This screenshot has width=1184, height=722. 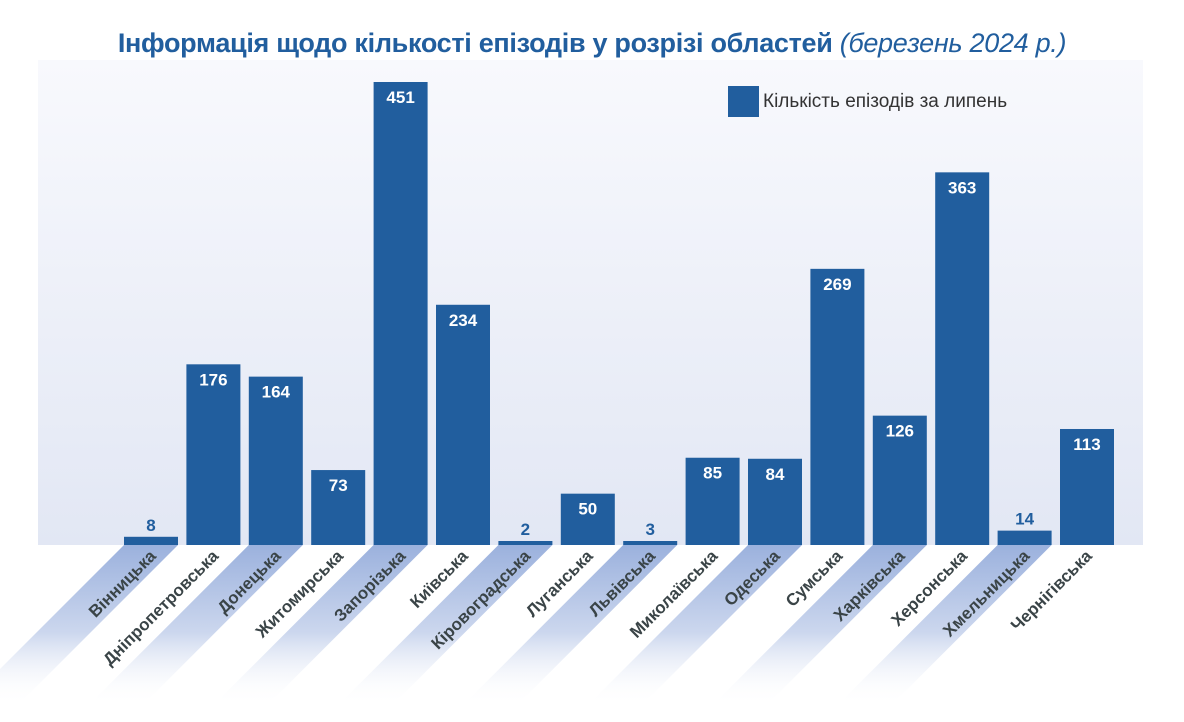 I want to click on data-label: 73, so click(x=338, y=485).